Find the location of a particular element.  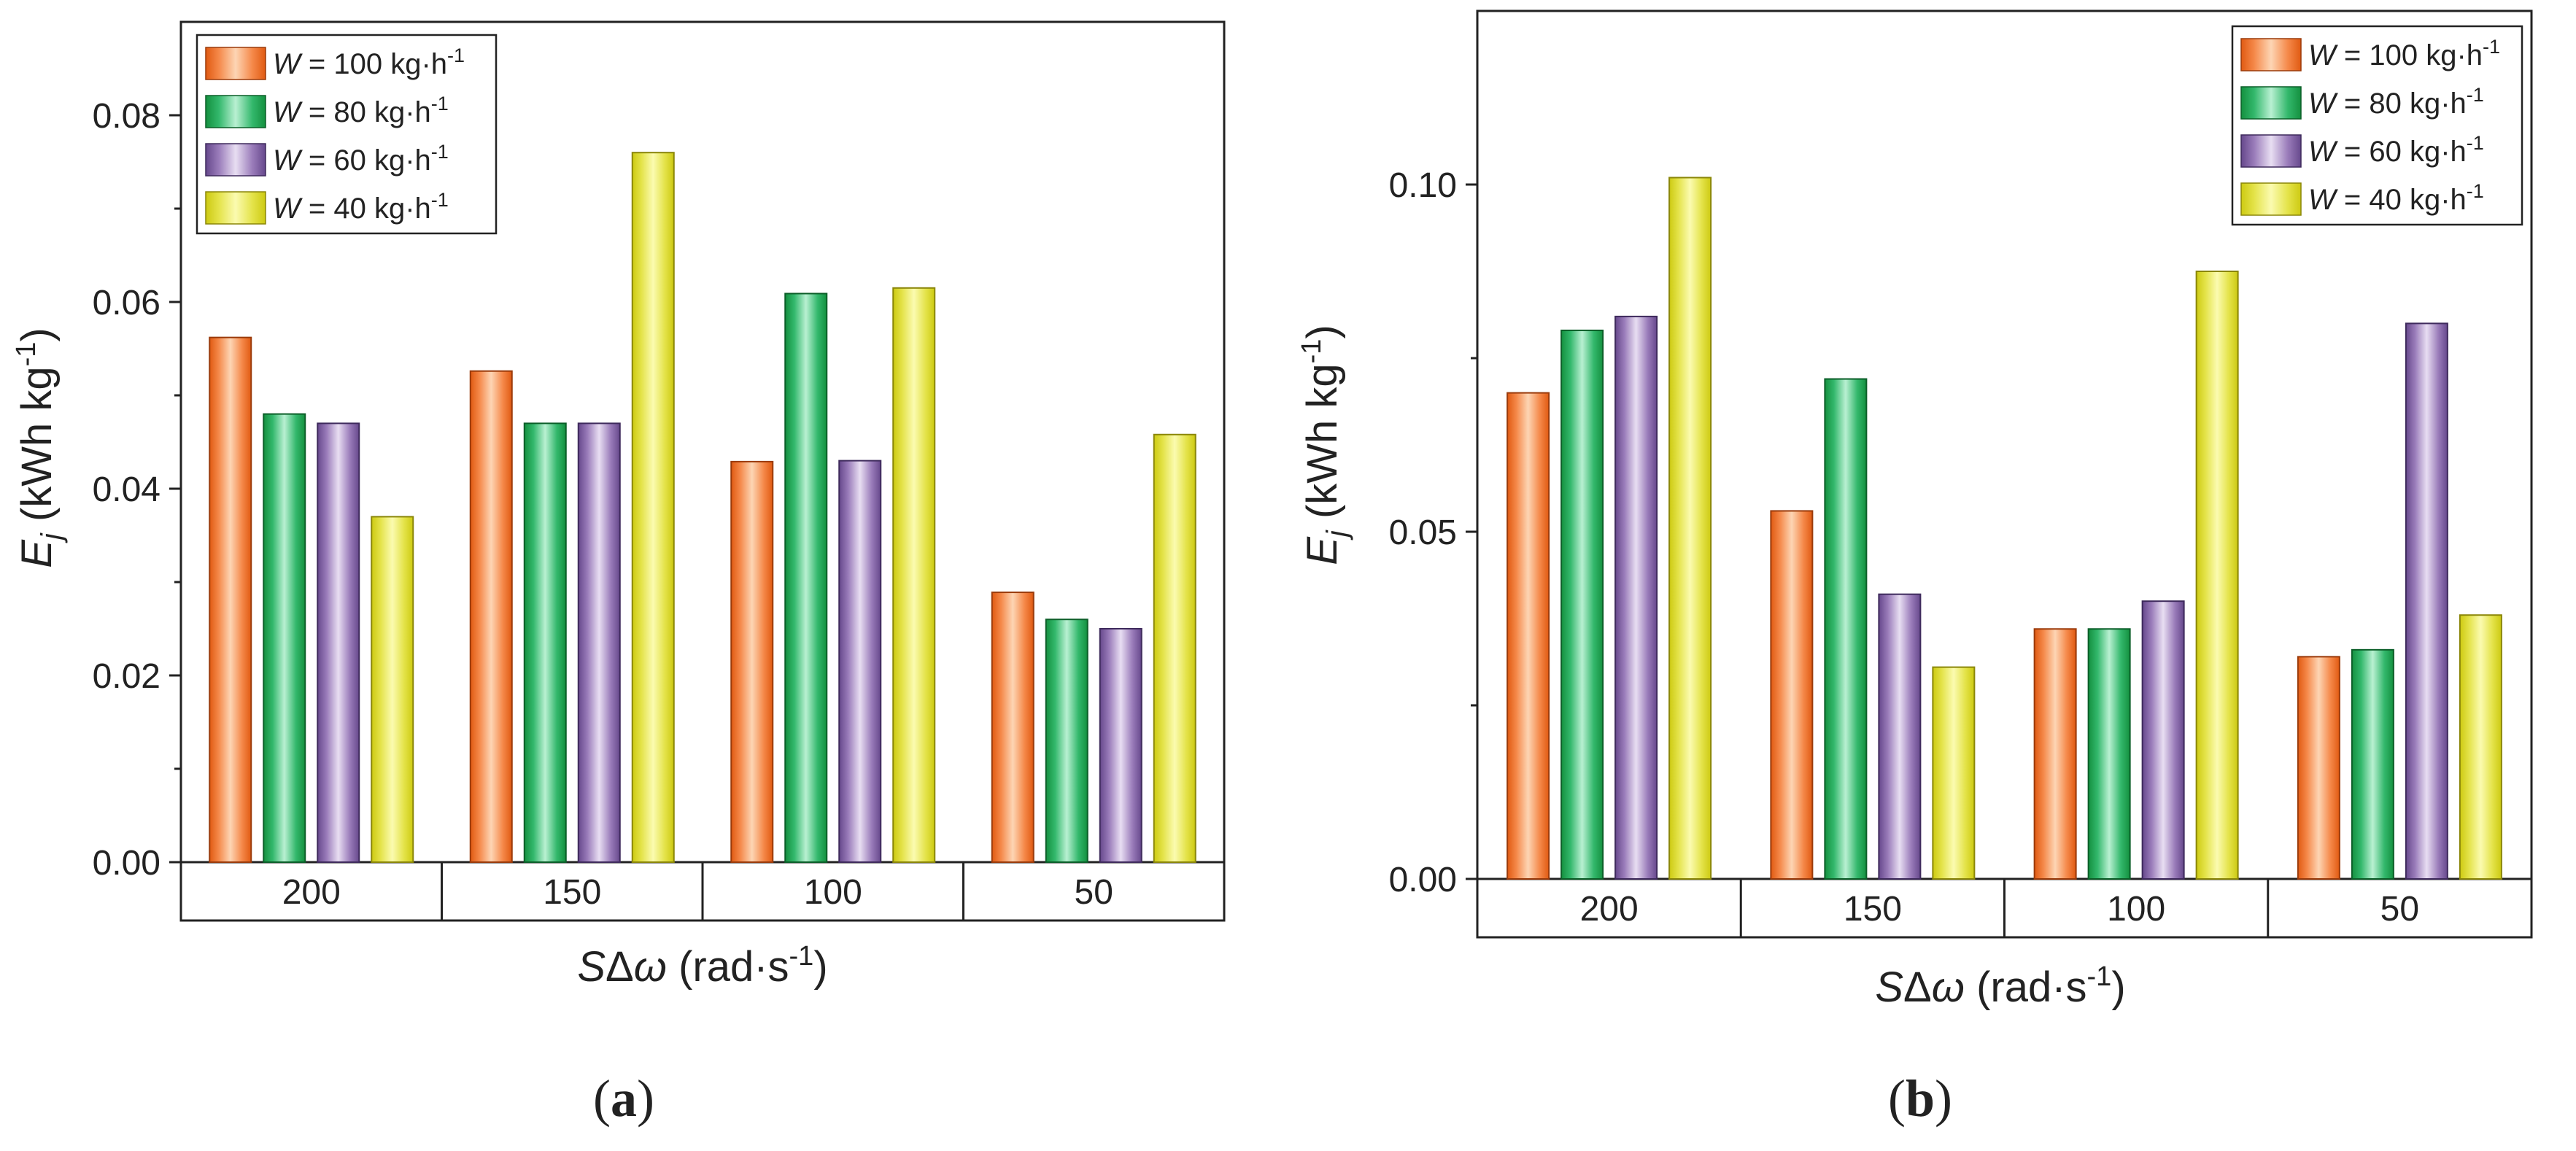

panel-caption: (a) is located at coordinates (623, 1098).